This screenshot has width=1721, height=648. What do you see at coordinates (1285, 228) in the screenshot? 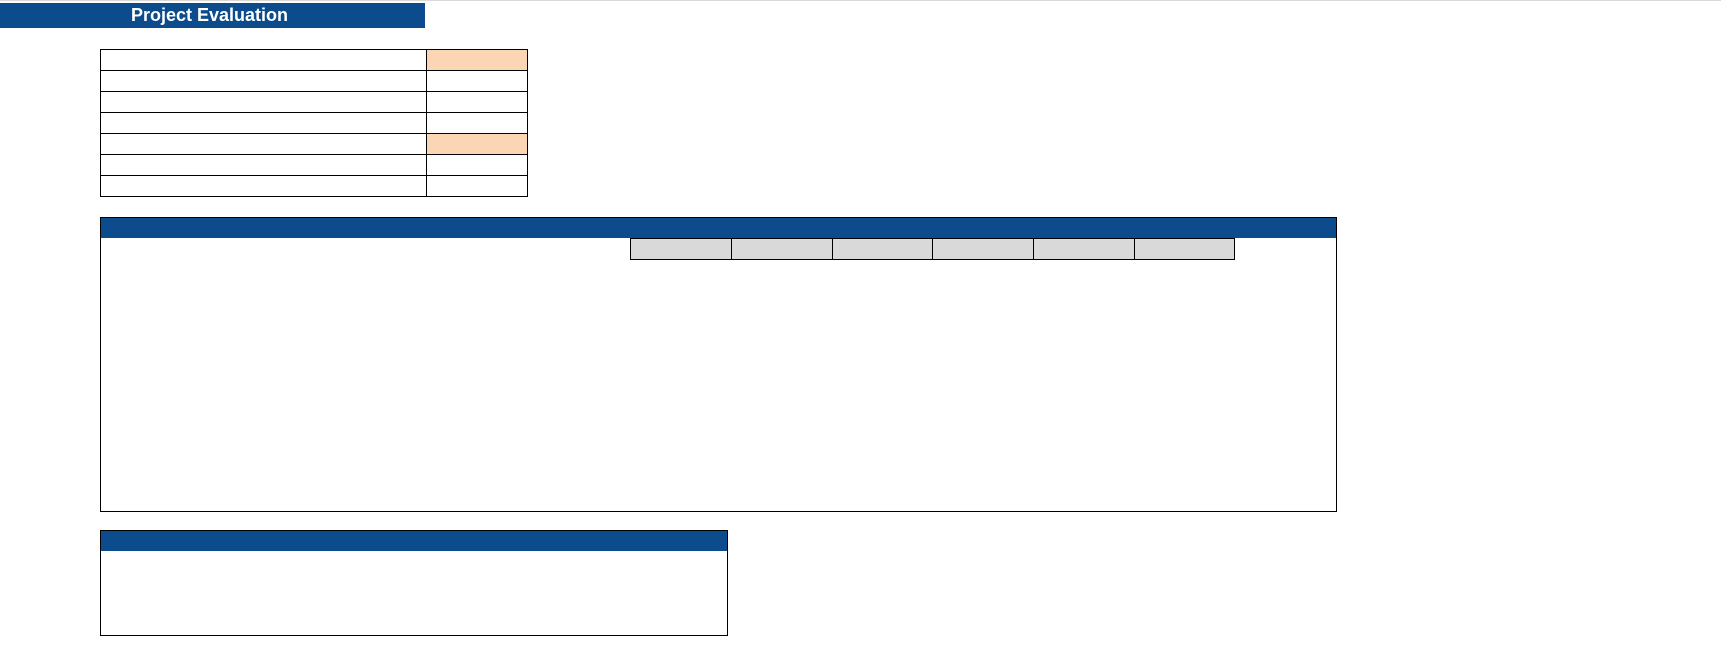
I see `column-header-Onwards` at bounding box center [1285, 228].